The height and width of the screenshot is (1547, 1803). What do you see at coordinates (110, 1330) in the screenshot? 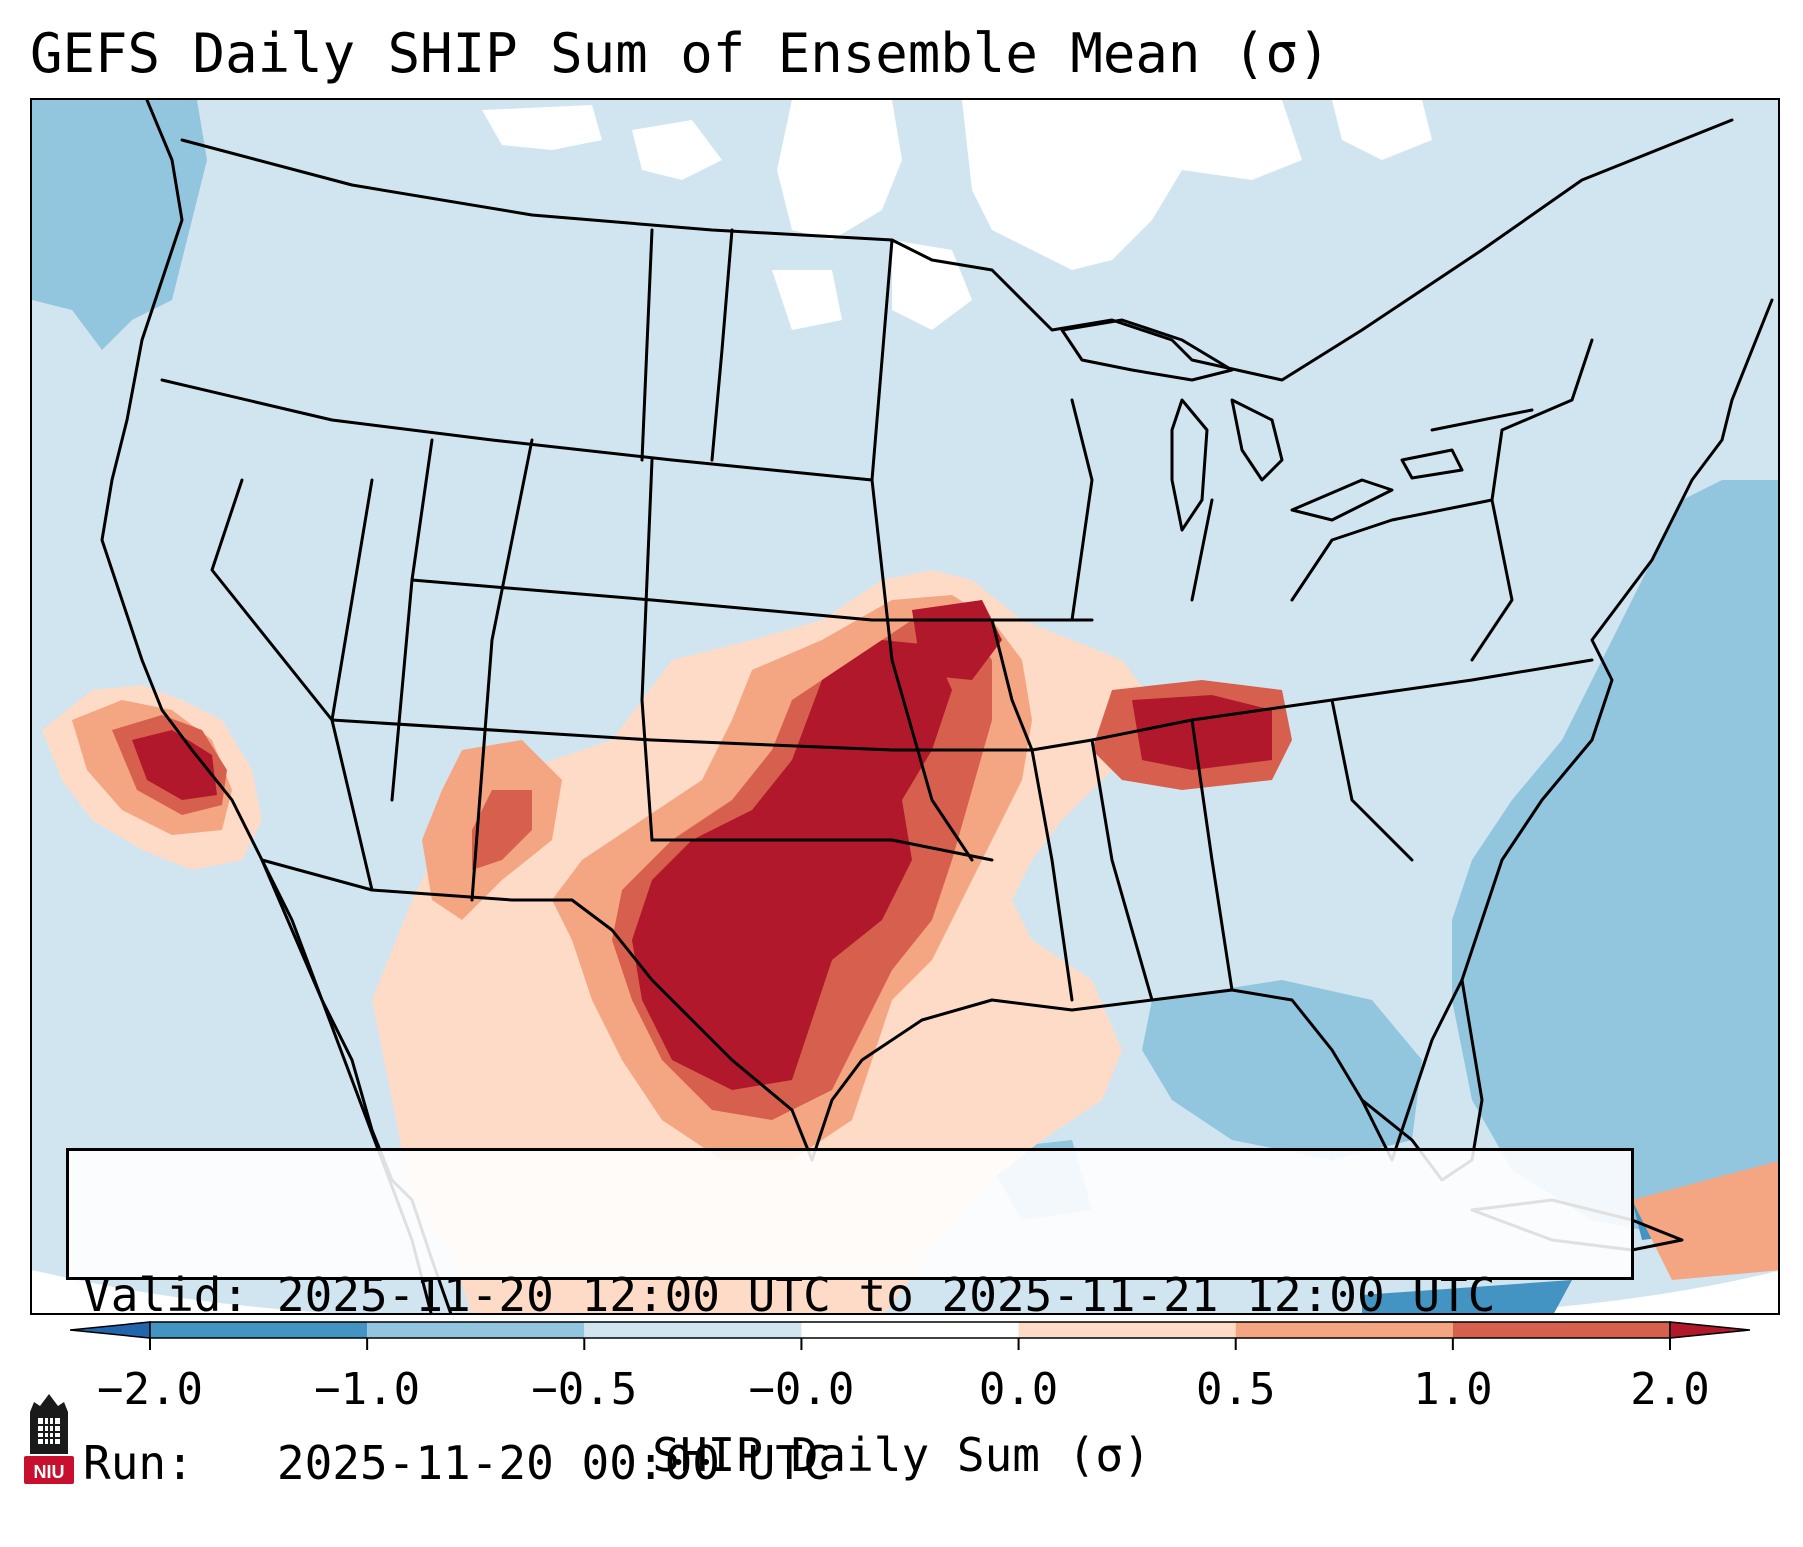
I see `colorbar-under-extension` at bounding box center [110, 1330].